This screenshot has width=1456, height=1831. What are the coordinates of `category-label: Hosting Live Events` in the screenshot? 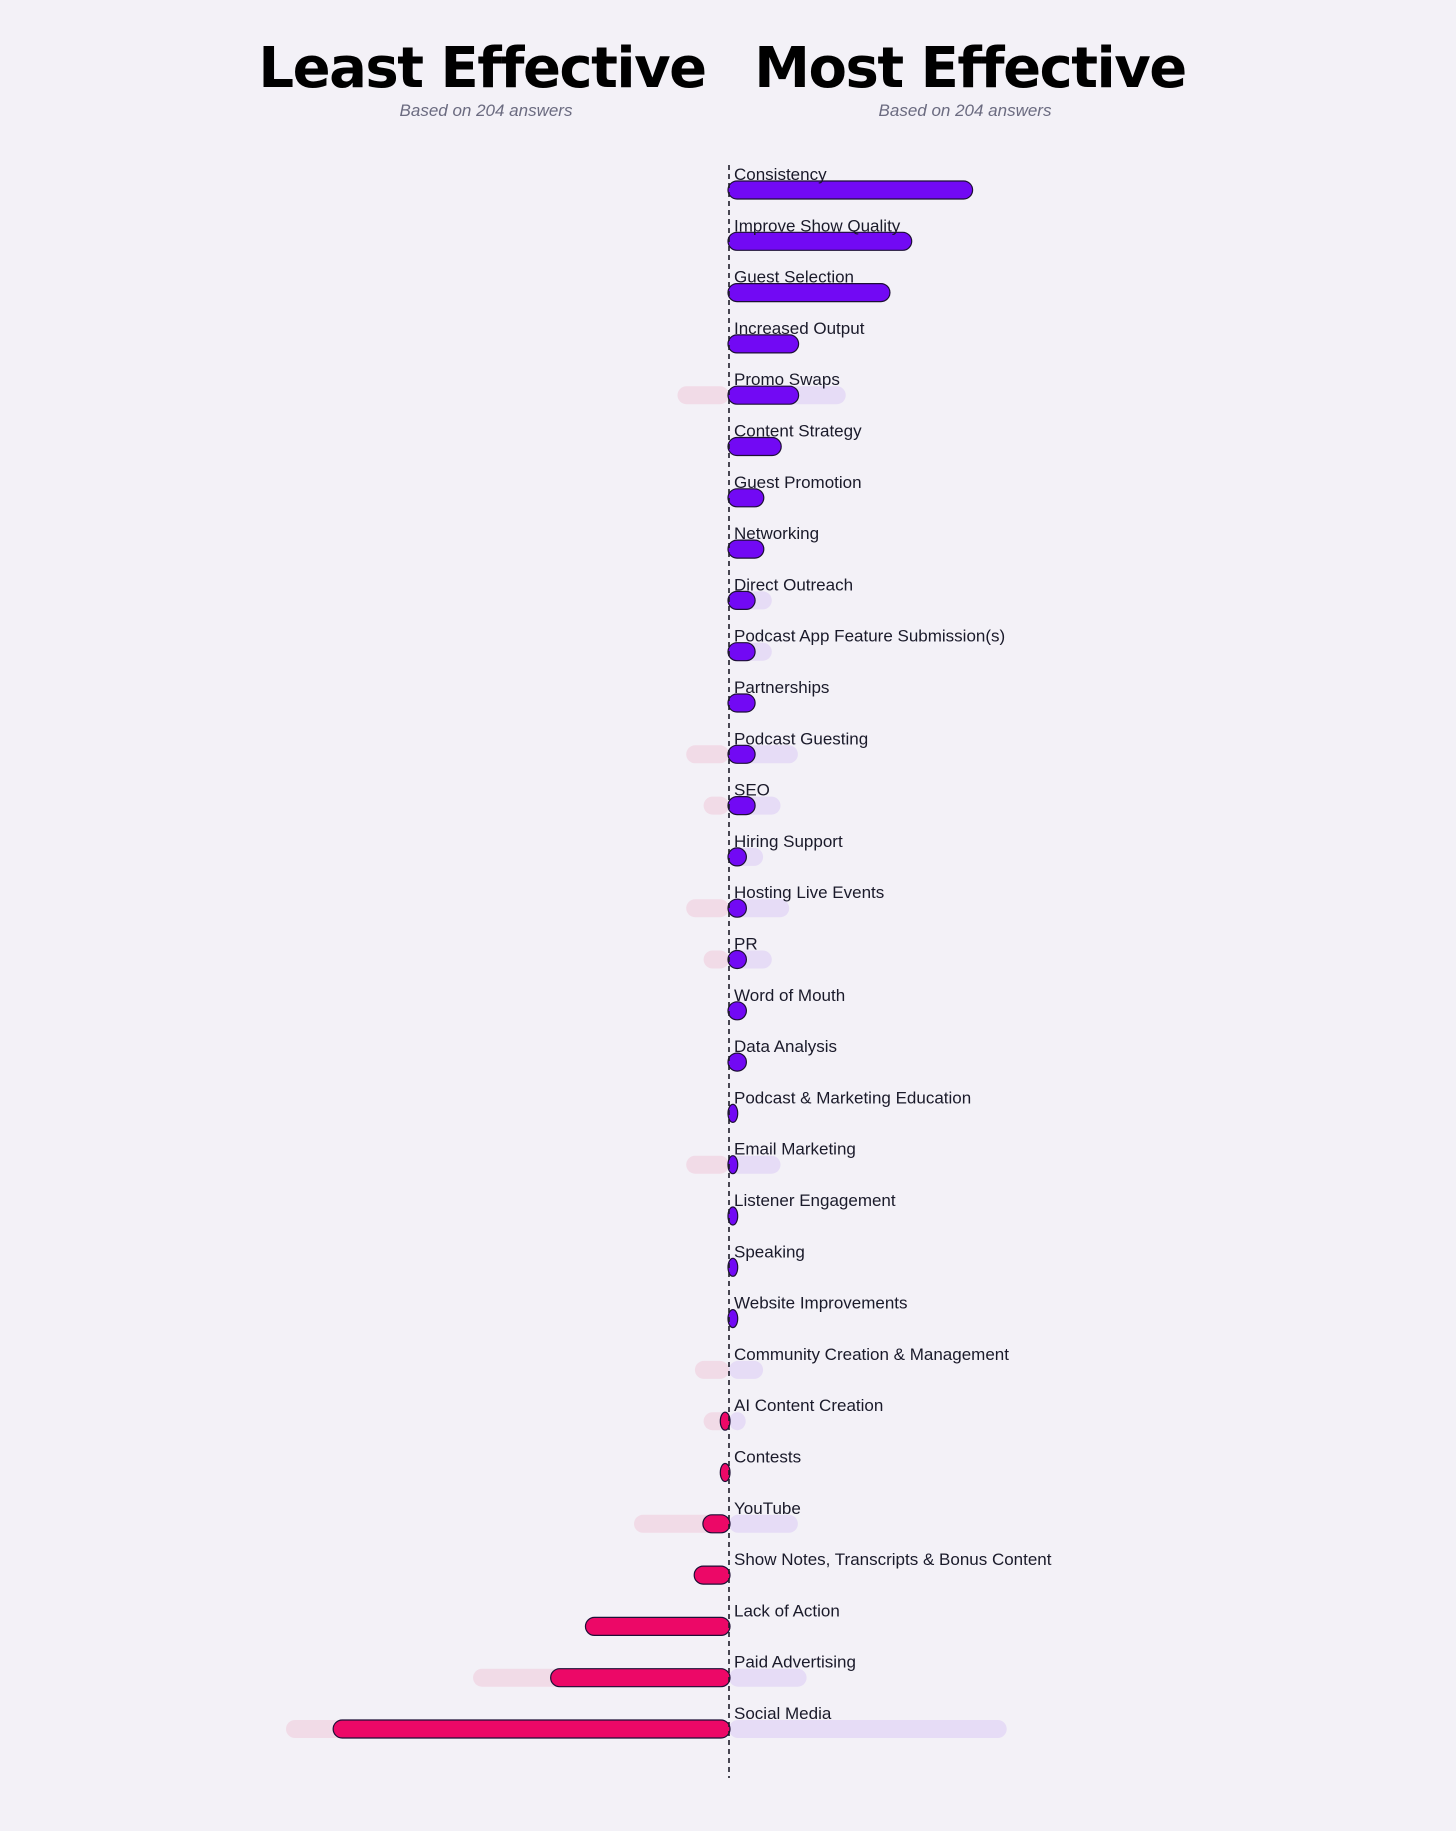 It's located at (809, 892).